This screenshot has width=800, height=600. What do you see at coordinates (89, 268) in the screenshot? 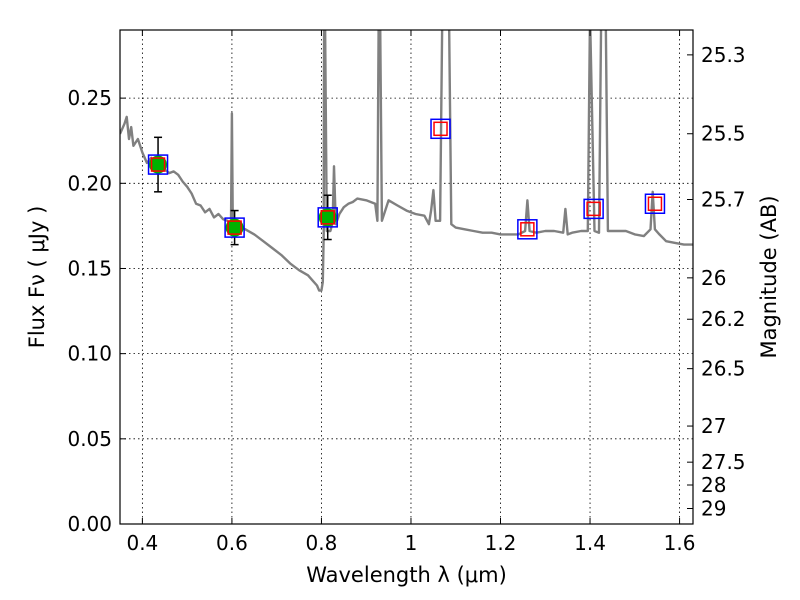
I see `y-tick-label: 0.15` at bounding box center [89, 268].